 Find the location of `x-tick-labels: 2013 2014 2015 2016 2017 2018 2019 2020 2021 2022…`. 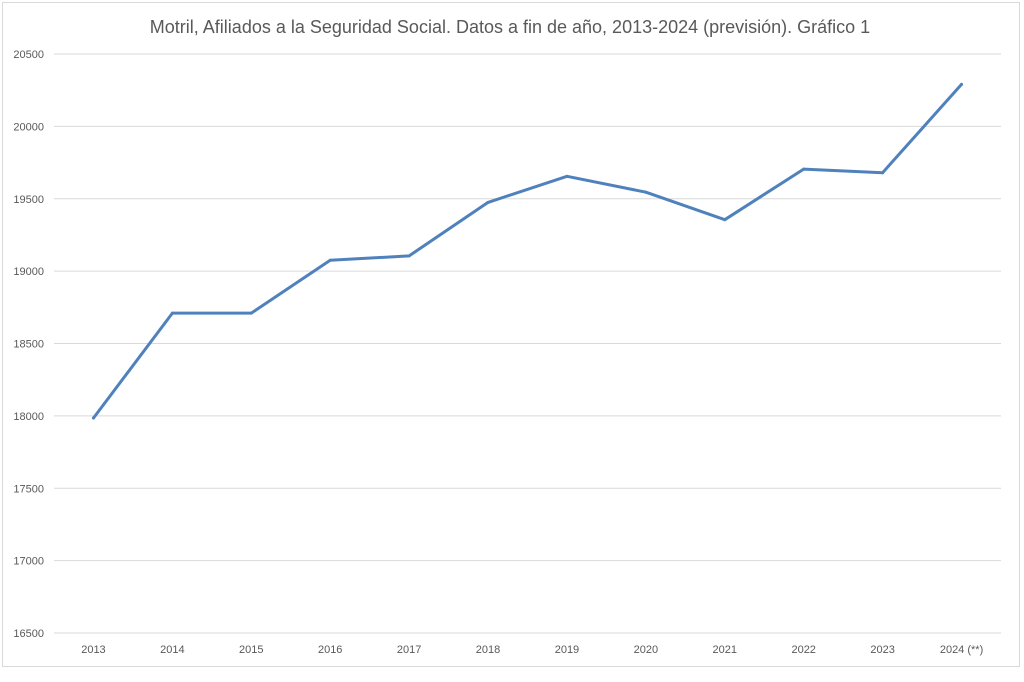

x-tick-labels: 2013 2014 2015 2016 2017 2018 2019 2020 2021 2022… is located at coordinates (532, 650).